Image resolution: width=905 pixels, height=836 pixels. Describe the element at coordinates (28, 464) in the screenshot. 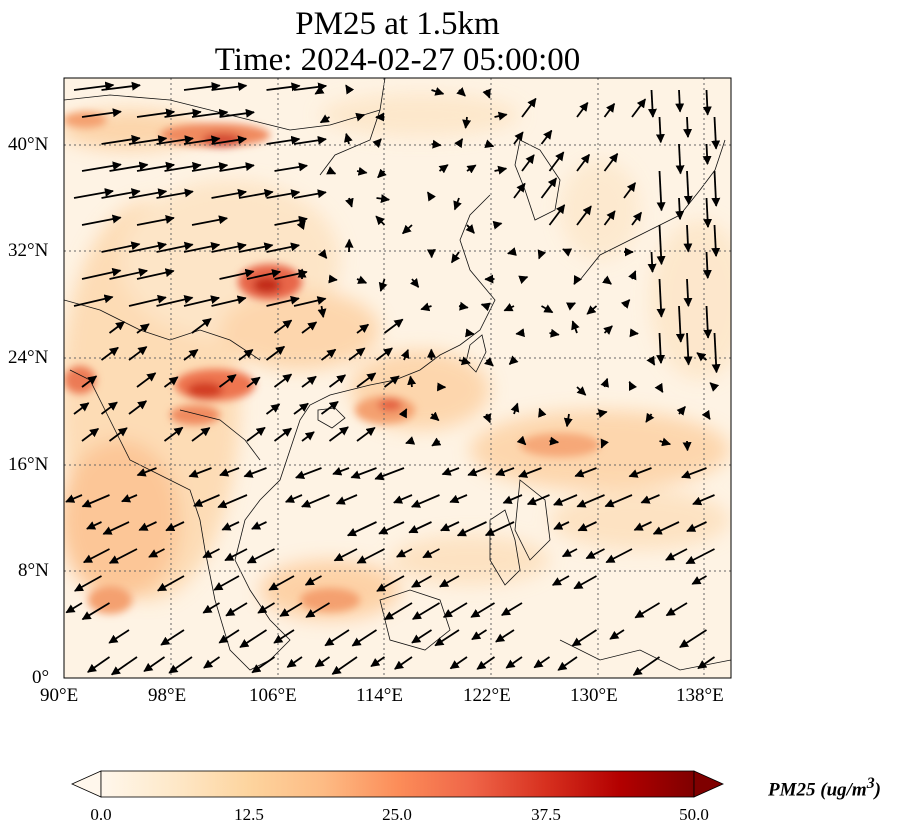

I see `y-tick-2: 16°N` at that location.